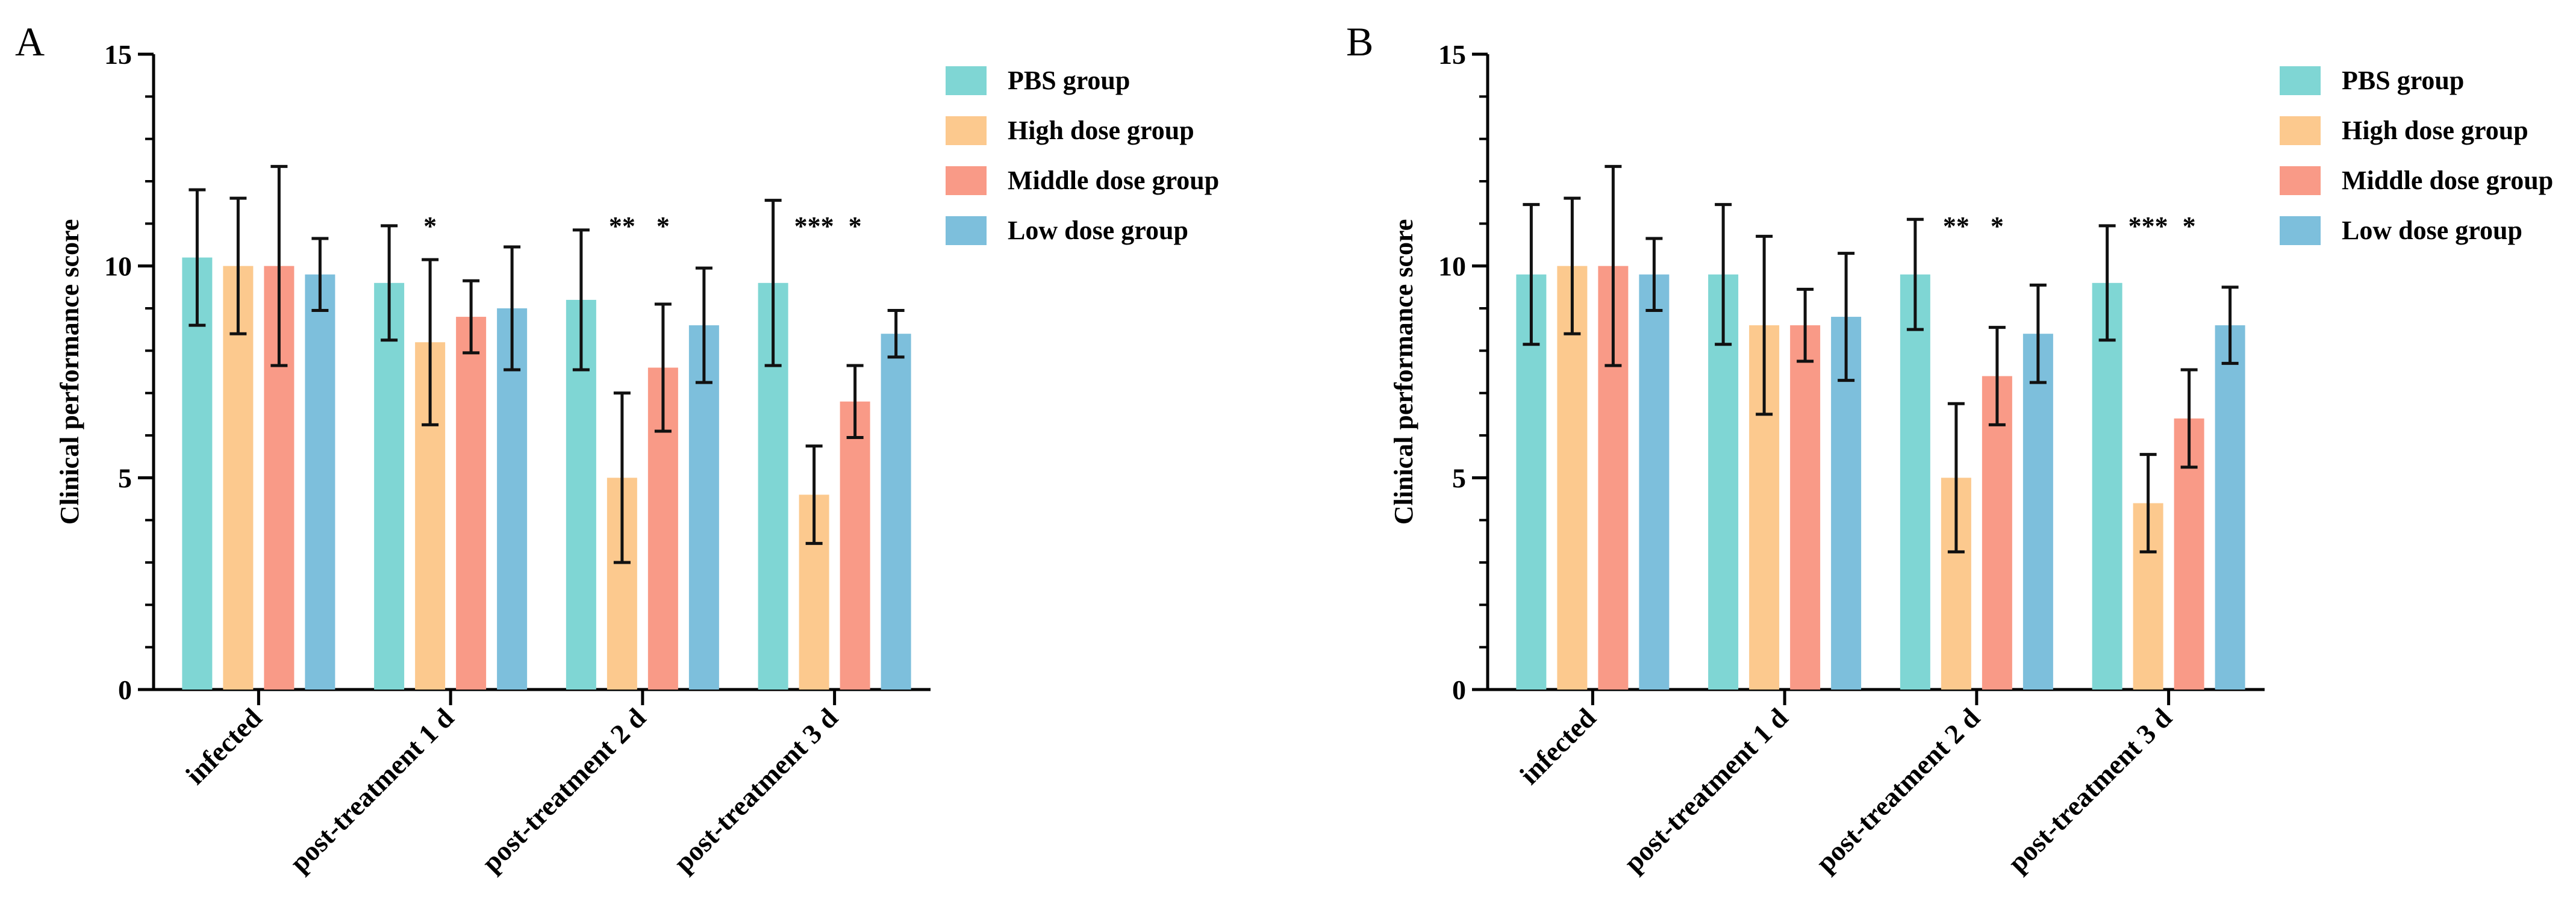  I want to click on panel-letter: B, so click(1359, 41).